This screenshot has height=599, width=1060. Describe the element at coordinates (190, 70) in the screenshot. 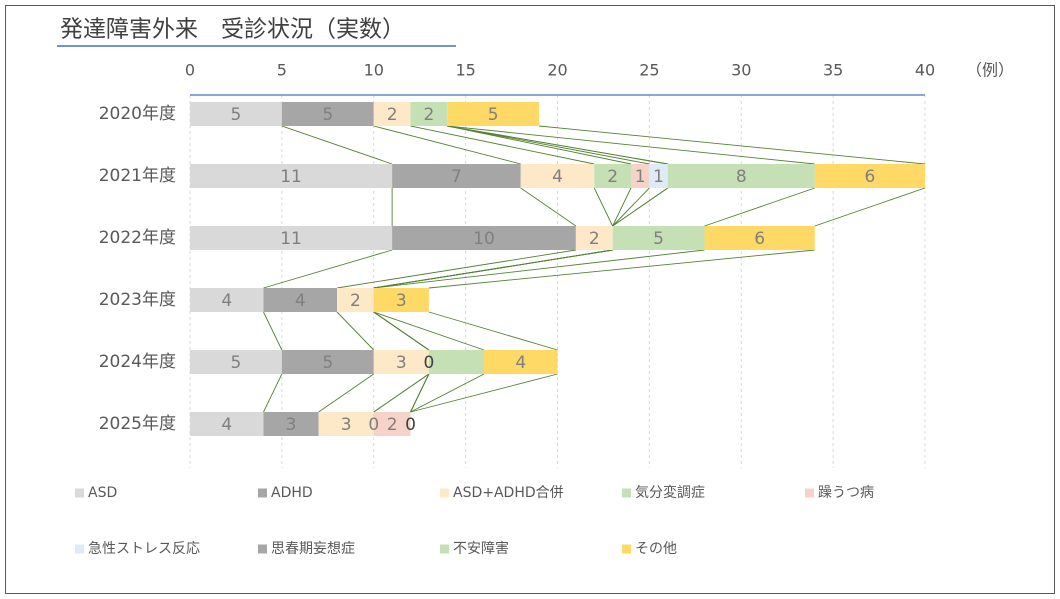

I see `x-tick-label: 0` at that location.